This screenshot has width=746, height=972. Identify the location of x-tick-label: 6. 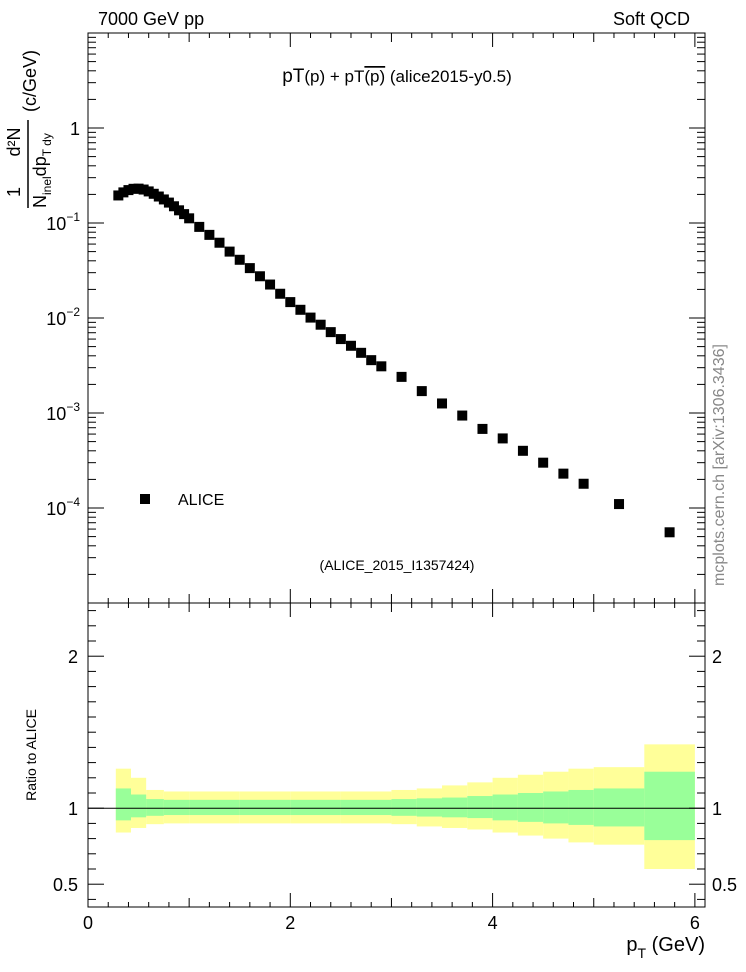
(695, 923).